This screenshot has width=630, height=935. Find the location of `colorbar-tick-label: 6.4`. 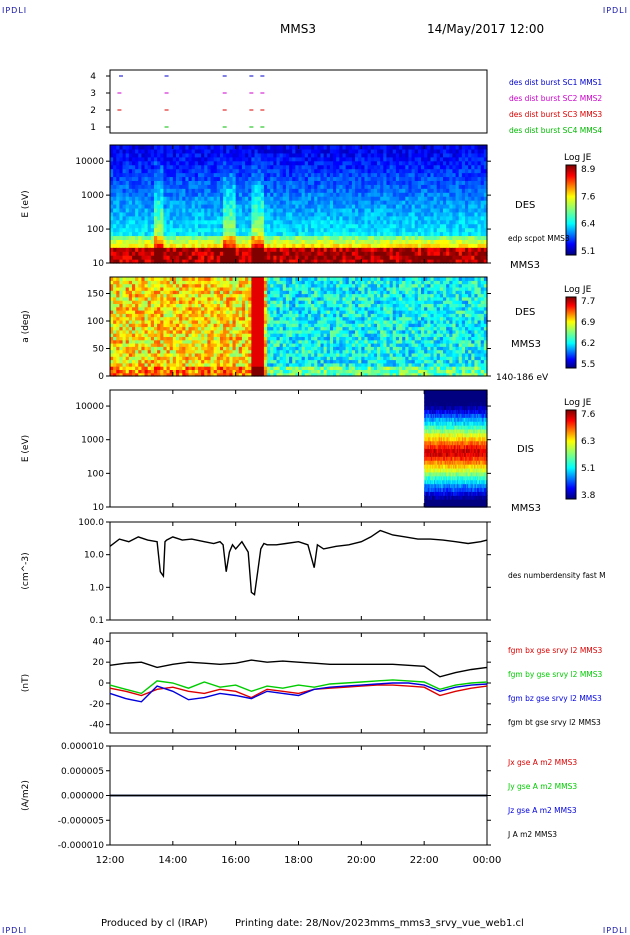

colorbar-tick-label: 6.4 is located at coordinates (588, 225).